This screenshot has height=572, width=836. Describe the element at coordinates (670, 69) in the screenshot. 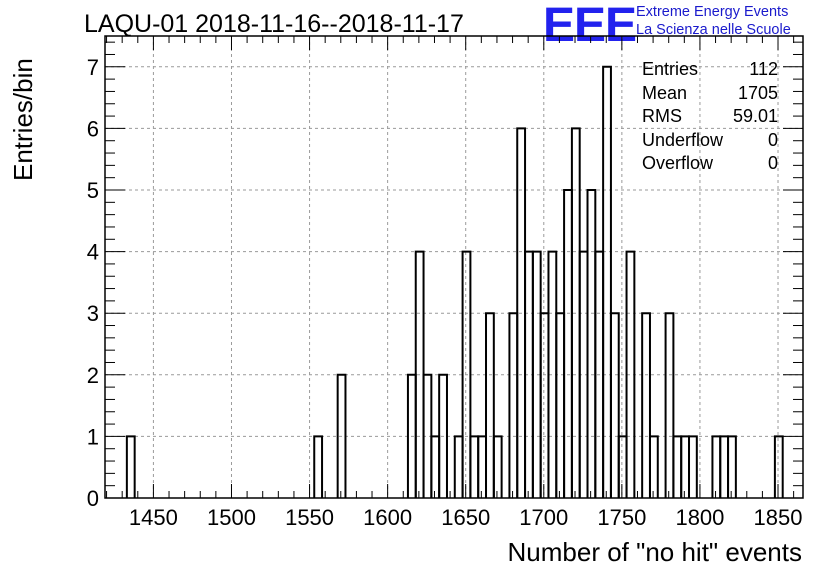

I see `stats-label: Entries` at that location.